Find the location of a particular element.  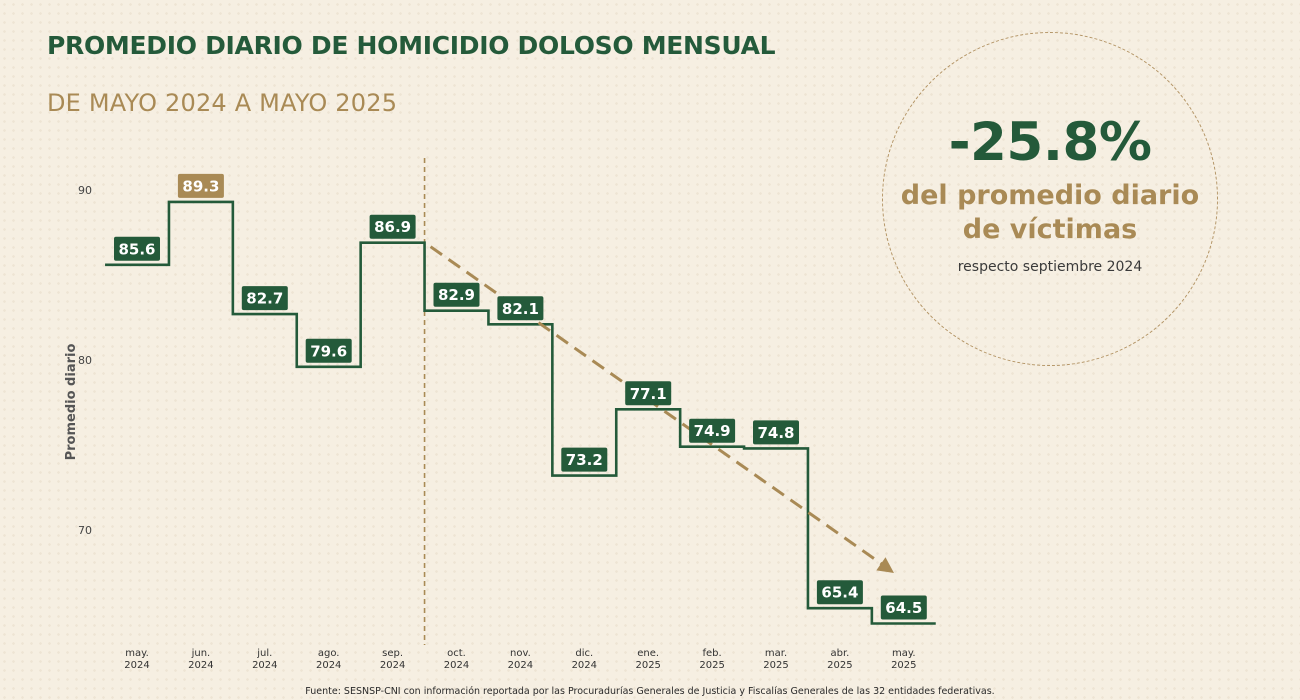

data-label: 82.7 is located at coordinates (264, 299).